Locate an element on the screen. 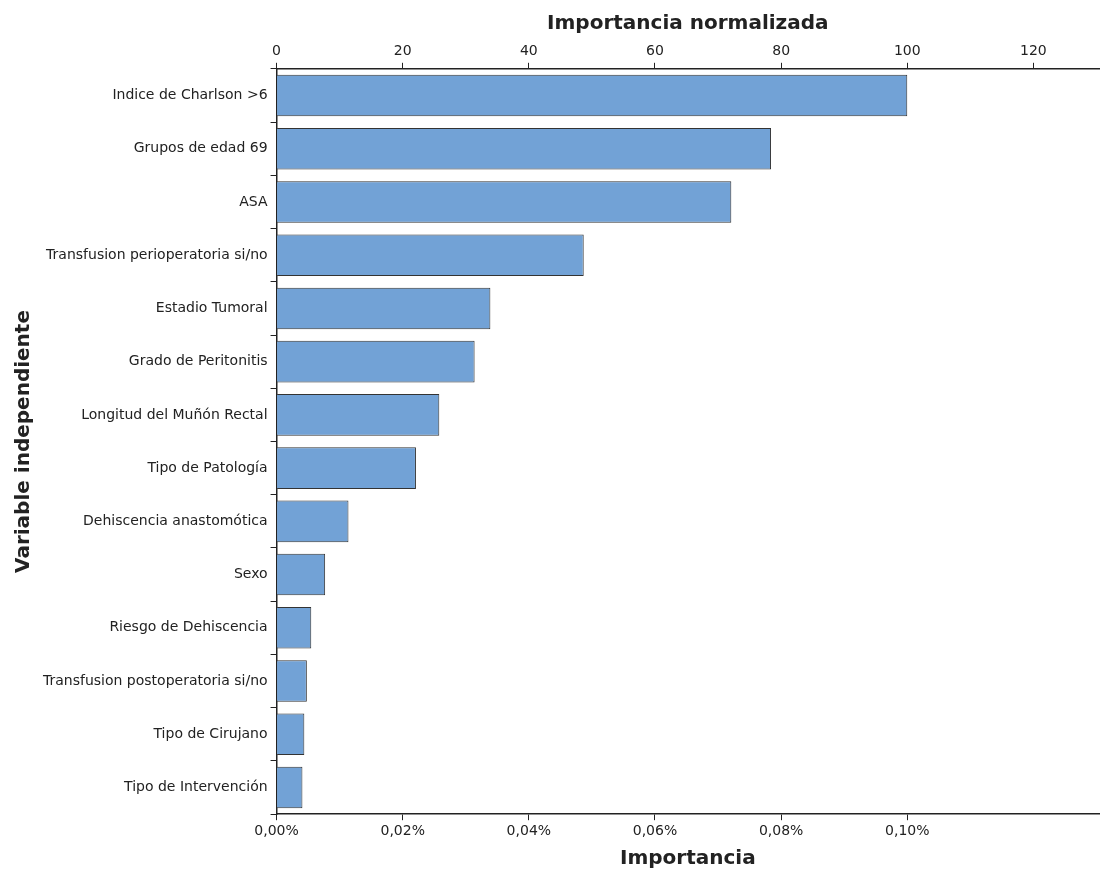 This screenshot has height=883, width=1107. y-tick-label: Tipo de Patología is located at coordinates (207, 466).